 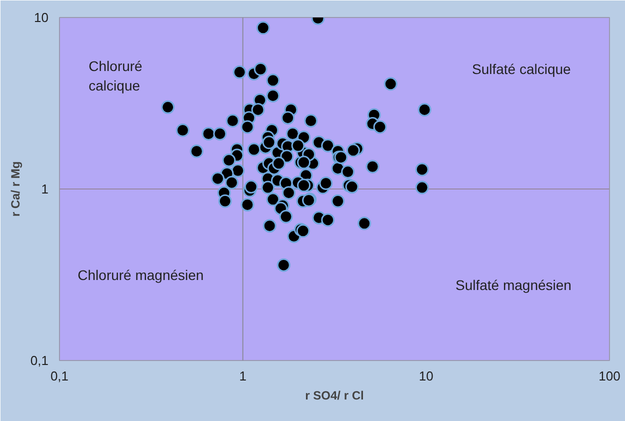 What do you see at coordinates (334, 395) in the screenshot?
I see `x-axis-title: r SO4/ r Cl` at bounding box center [334, 395].